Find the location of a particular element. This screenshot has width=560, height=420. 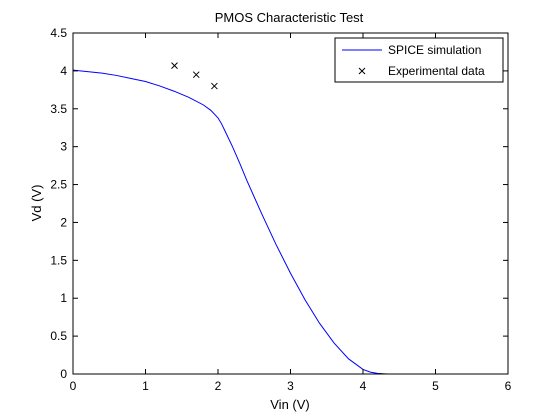

y-tick-label: 4.5 is located at coordinates (58, 33).